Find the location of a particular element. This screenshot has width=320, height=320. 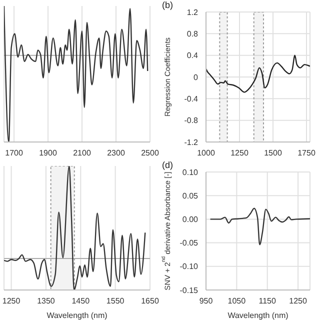

x-tick-label: 2500 is located at coordinates (150, 153).